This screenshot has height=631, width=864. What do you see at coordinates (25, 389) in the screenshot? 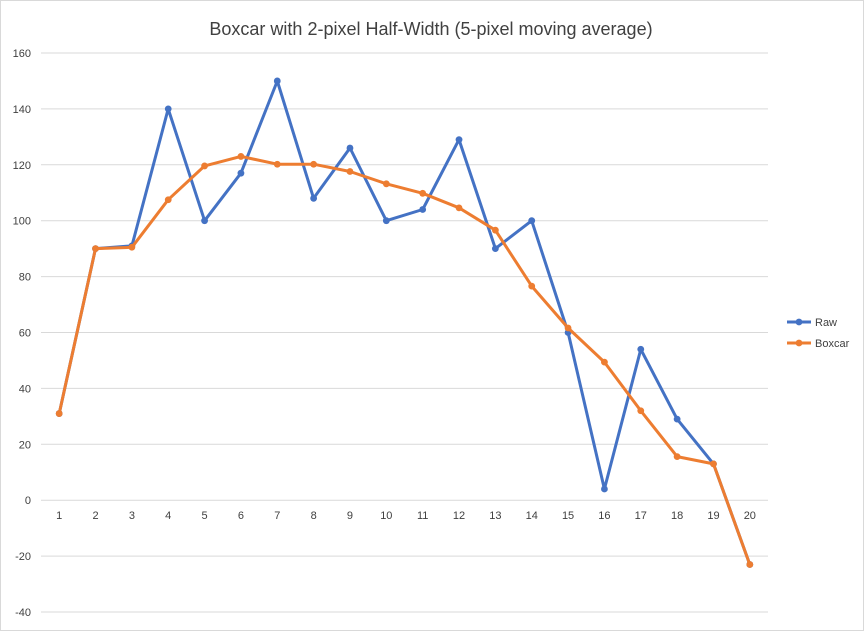
I see `y-tick-label: 40` at bounding box center [25, 389].